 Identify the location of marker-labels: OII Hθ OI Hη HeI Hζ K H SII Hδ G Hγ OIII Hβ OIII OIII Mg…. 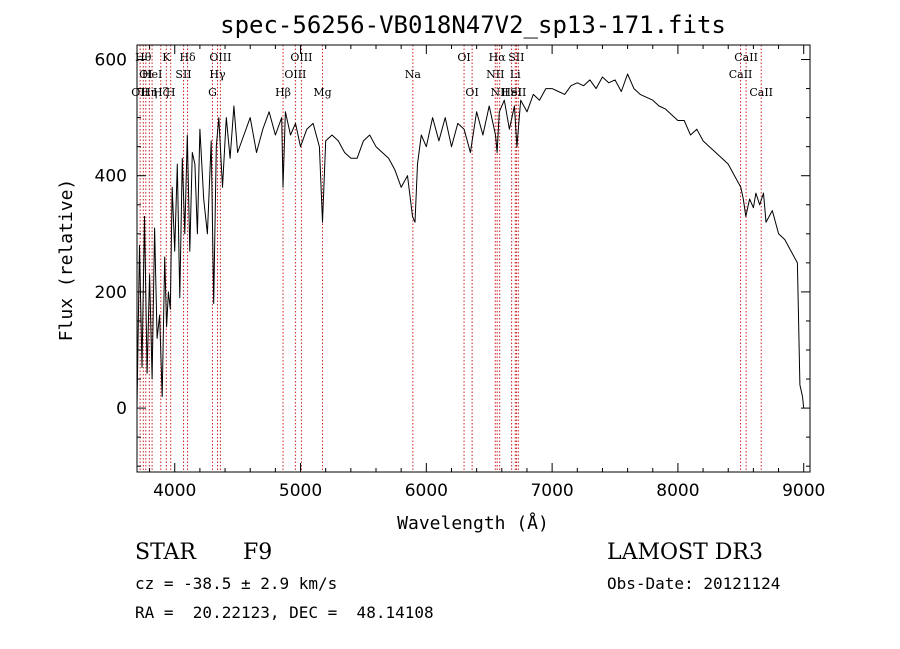
(452, 75).